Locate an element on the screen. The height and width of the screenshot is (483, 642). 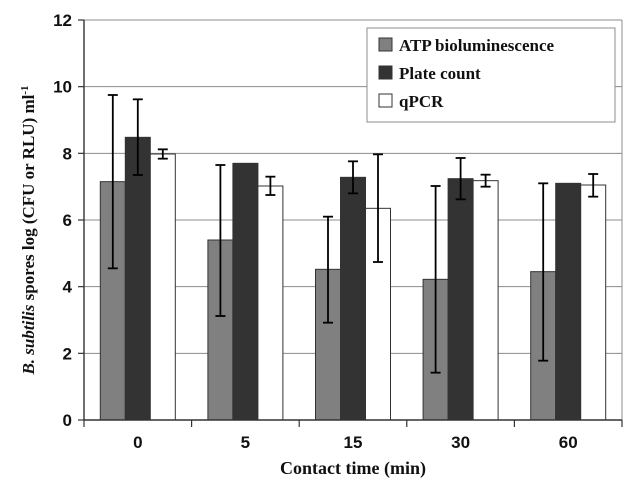
legend-label: Plate count is located at coordinates (440, 73).